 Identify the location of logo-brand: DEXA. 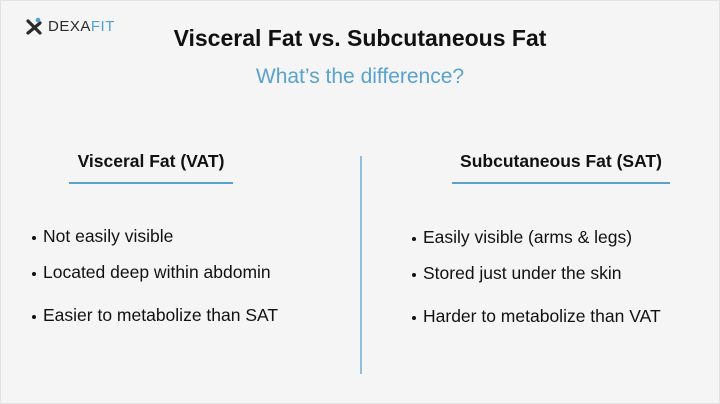
(69, 26).